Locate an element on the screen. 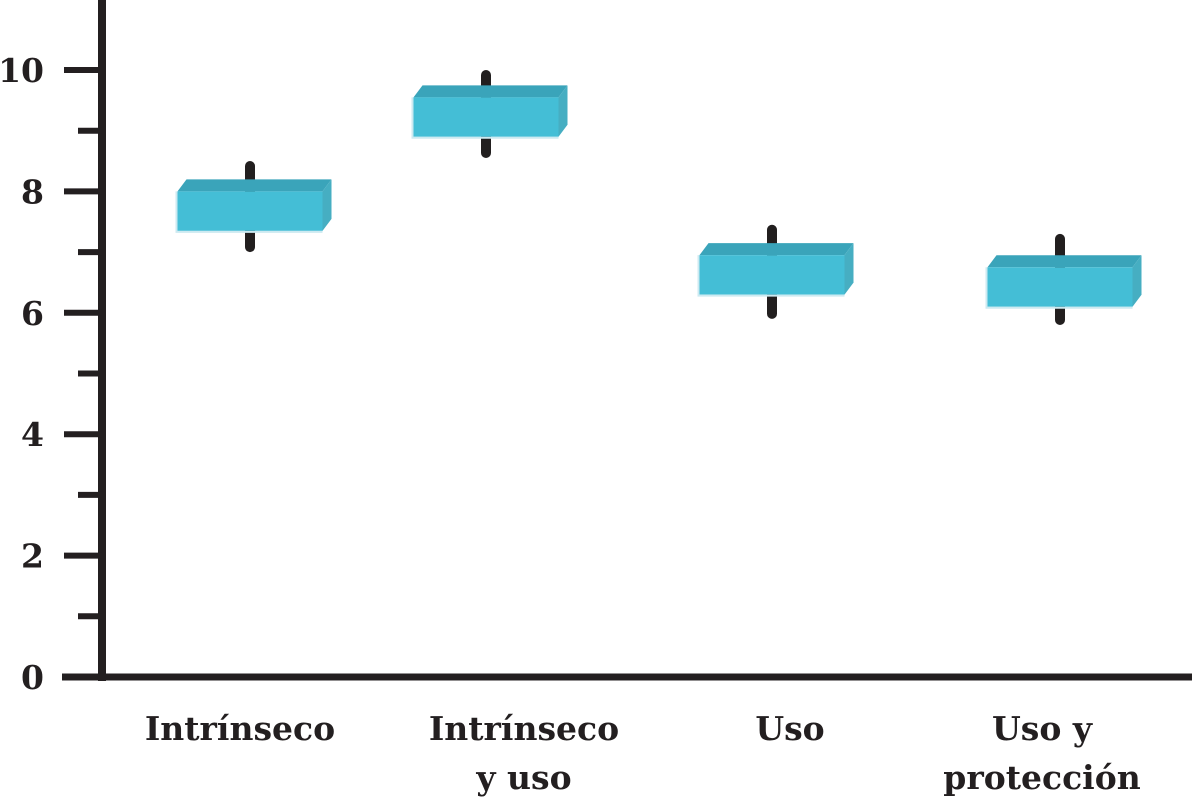 The image size is (1192, 800). y-tick-label: 10 is located at coordinates (22, 70).